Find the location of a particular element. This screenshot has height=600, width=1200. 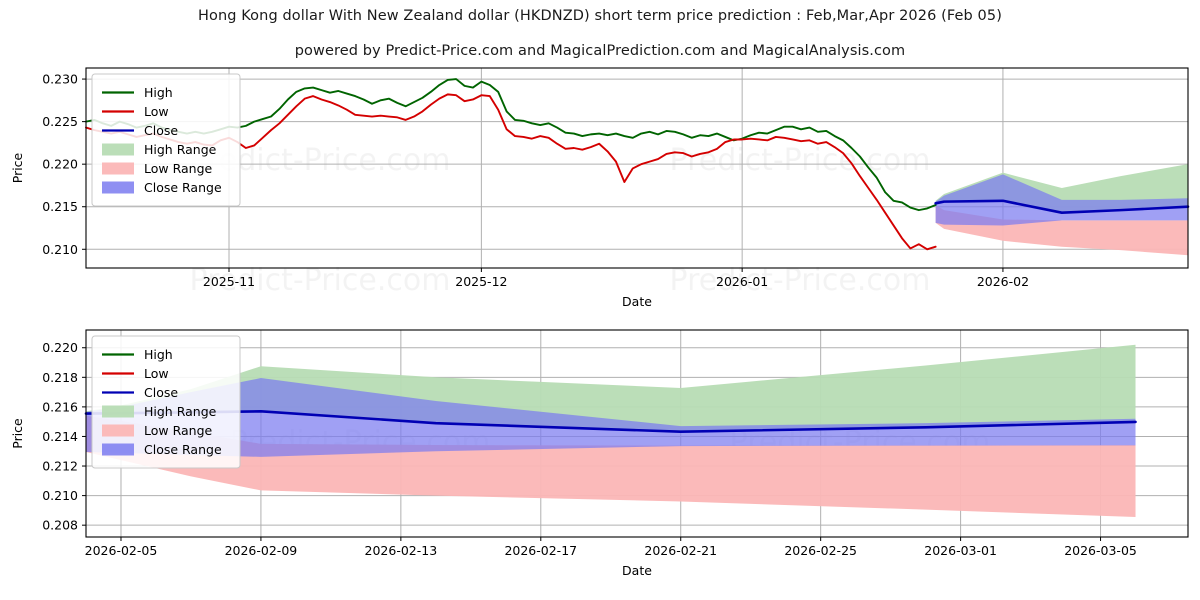

low-range-band is located at coordinates (1061, 230).